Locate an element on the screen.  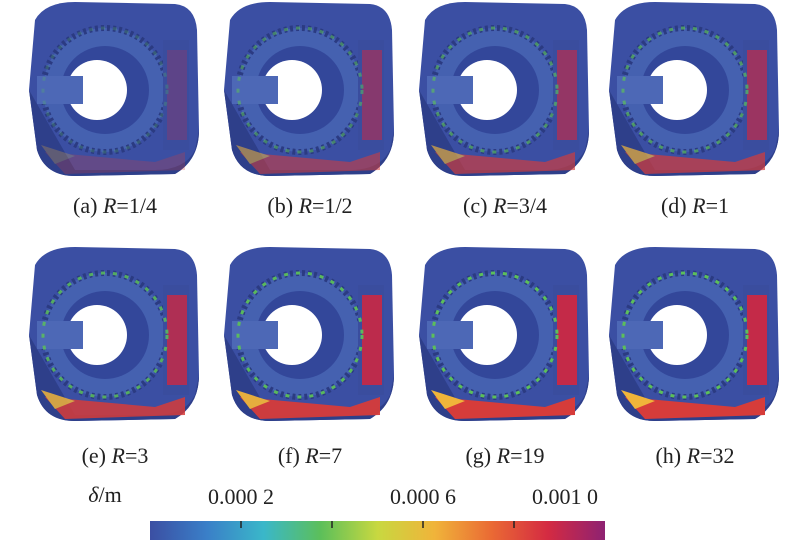
caption: (g) R=19 is located at coordinates (504, 455).